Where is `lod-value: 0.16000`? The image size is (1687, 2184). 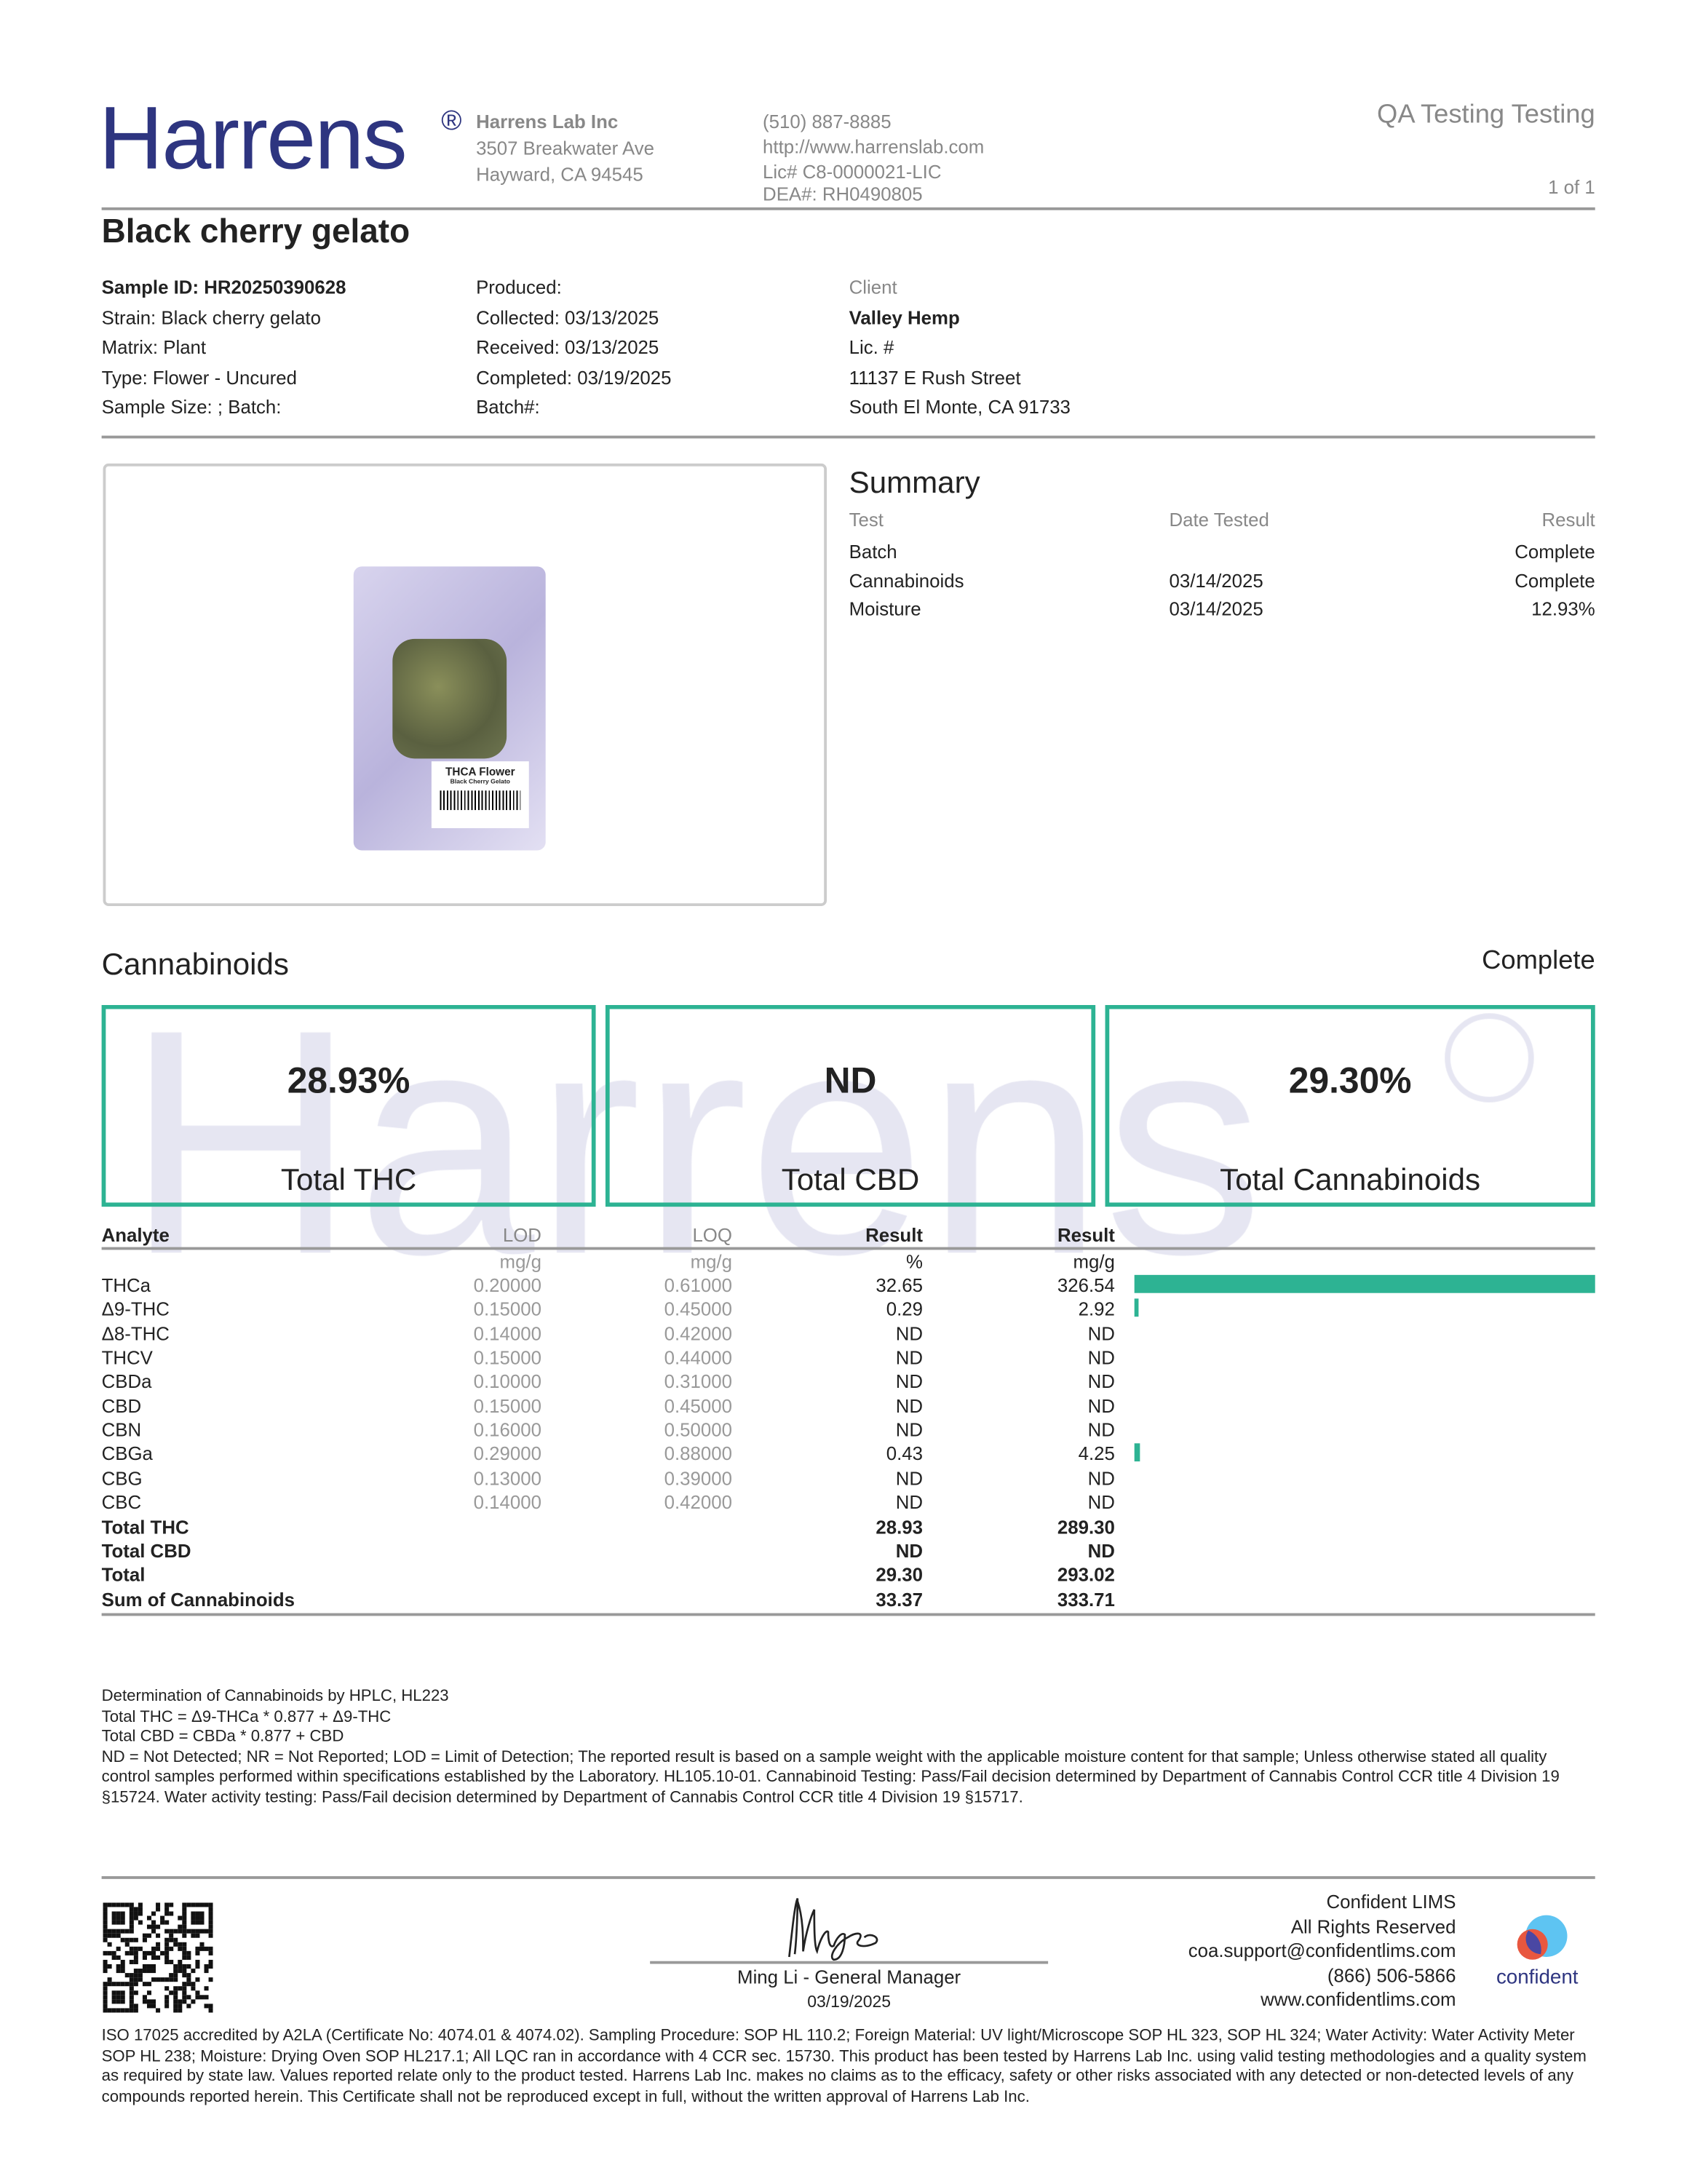 lod-value: 0.16000 is located at coordinates (507, 1430).